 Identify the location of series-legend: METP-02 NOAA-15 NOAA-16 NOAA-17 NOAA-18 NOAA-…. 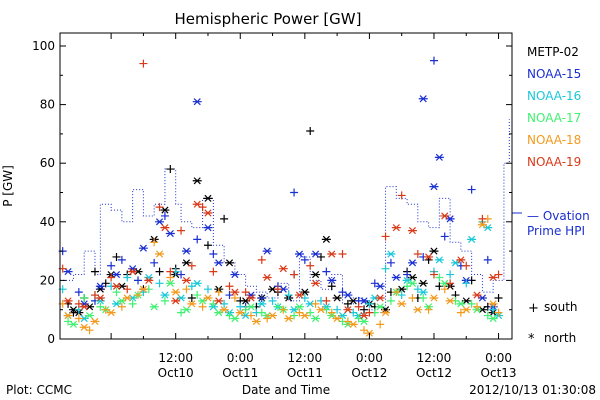
(554, 107).